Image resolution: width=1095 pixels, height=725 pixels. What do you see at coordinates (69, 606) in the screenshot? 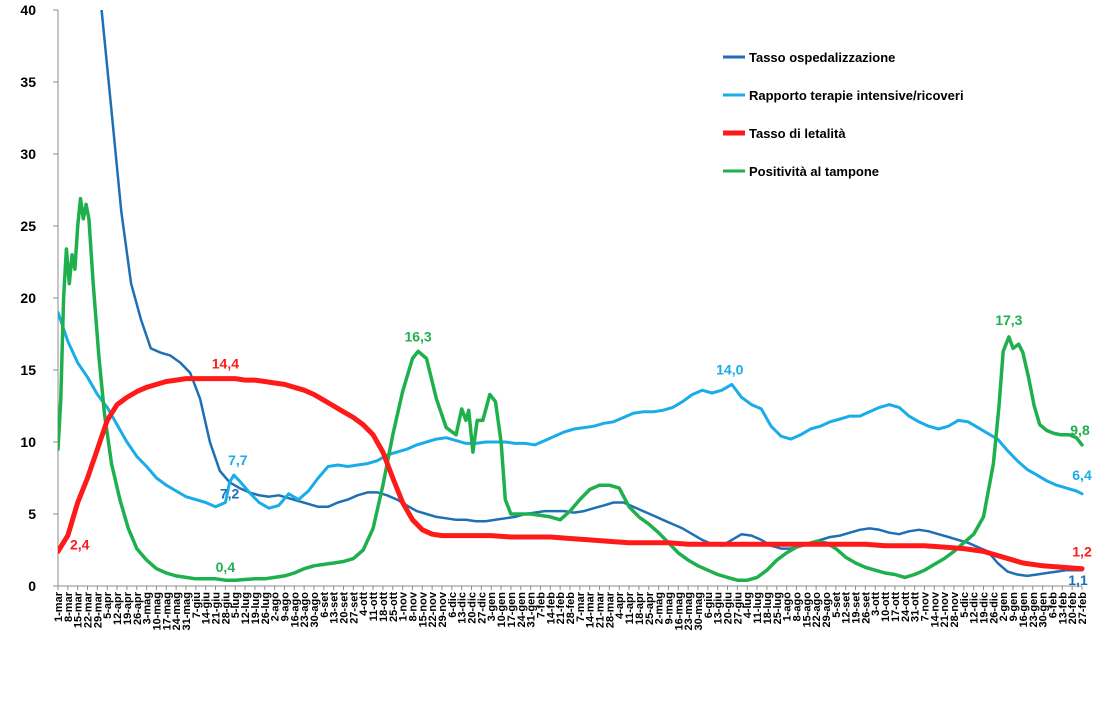
I see `x-tick-label: 8-mar` at bounding box center [69, 606].